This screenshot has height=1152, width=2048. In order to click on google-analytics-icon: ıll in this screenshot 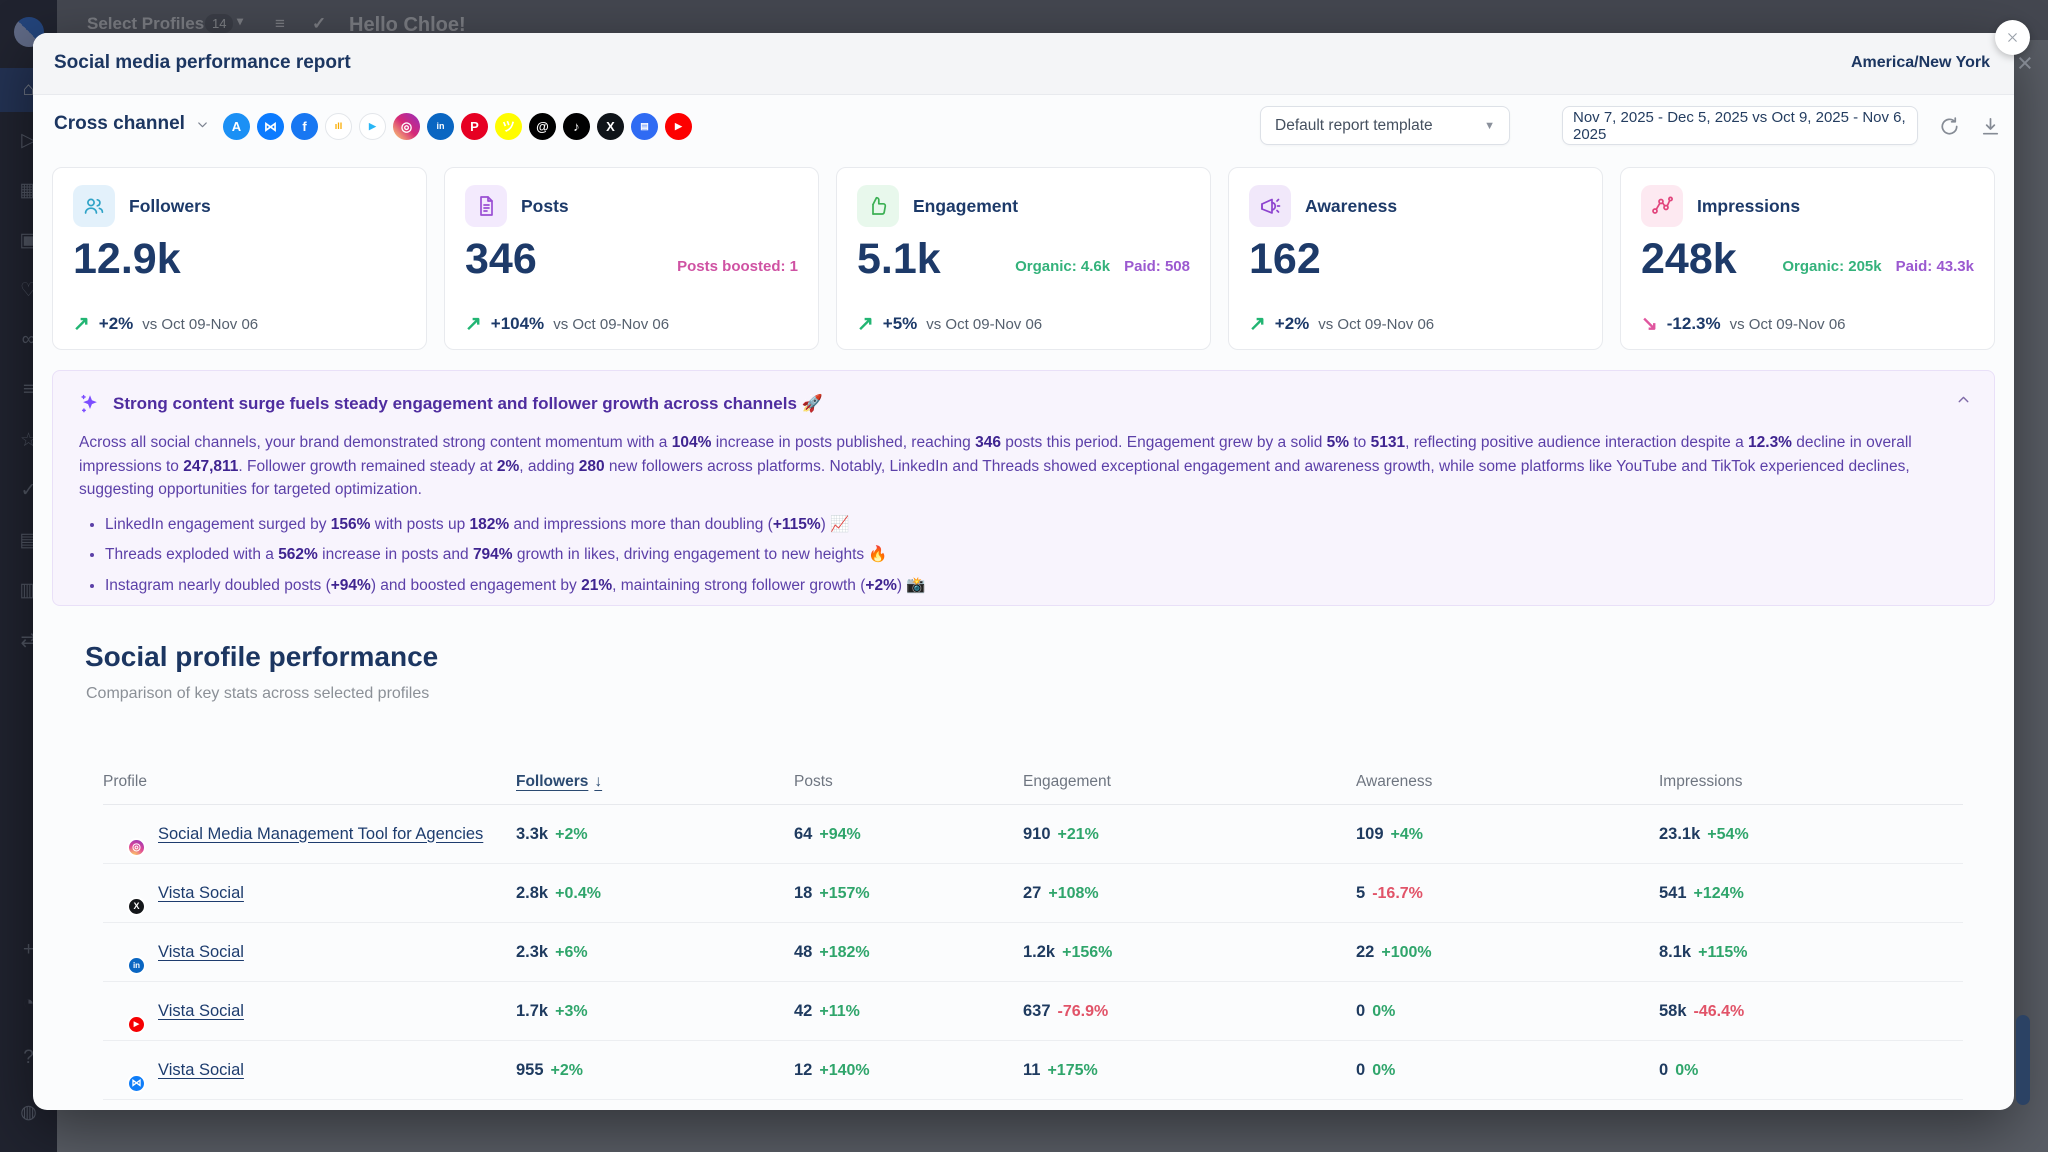, I will do `click(338, 126)`.